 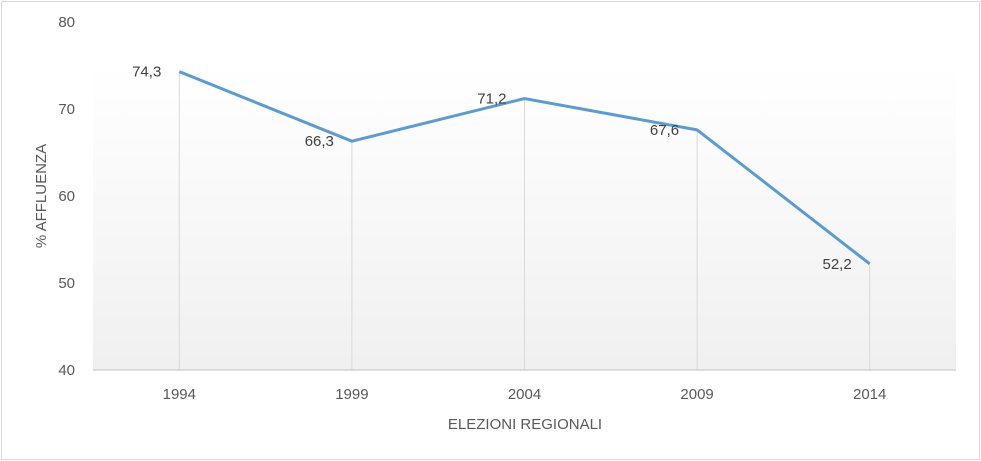 What do you see at coordinates (525, 424) in the screenshot?
I see `x-axis-title: ELEZIONI REGIONALI` at bounding box center [525, 424].